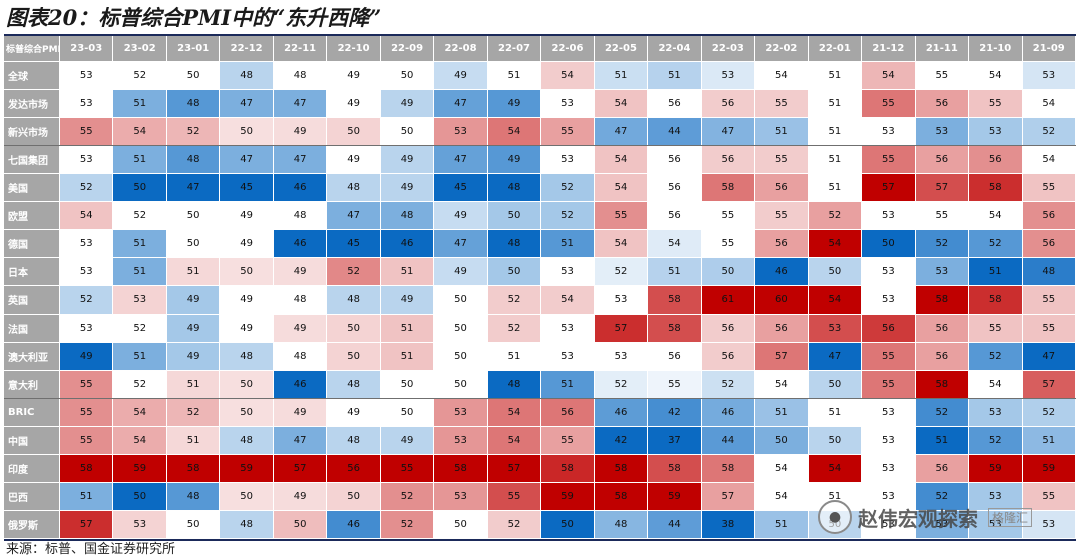 Image resolution: width=1080 pixels, height=559 pixels. Describe the element at coordinates (675, 132) in the screenshot. I see `heatmap-cell: 44` at that location.